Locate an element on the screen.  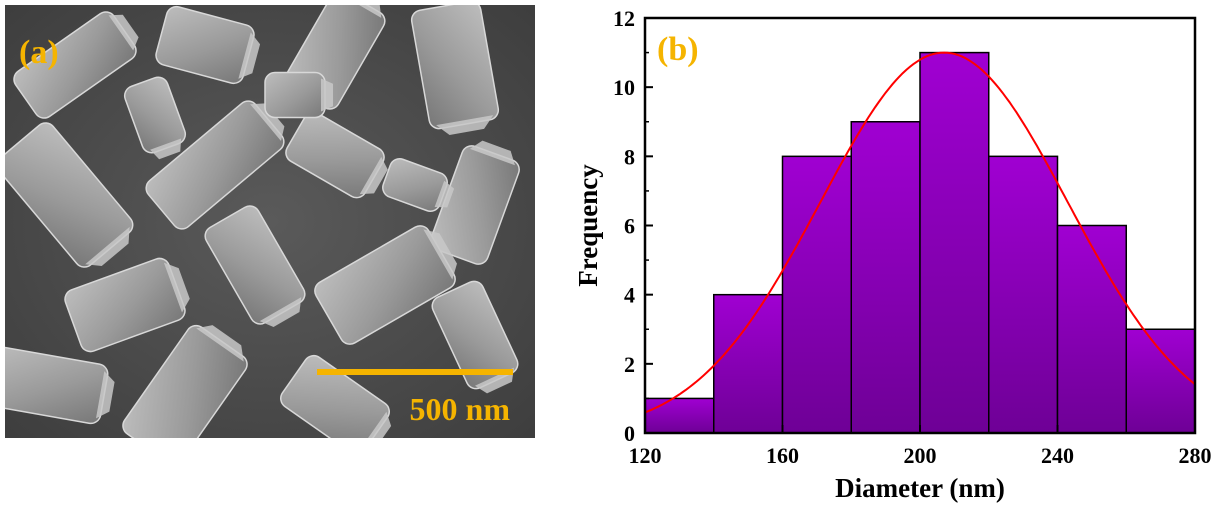
x-tick-label: 200 is located at coordinates (920, 455).